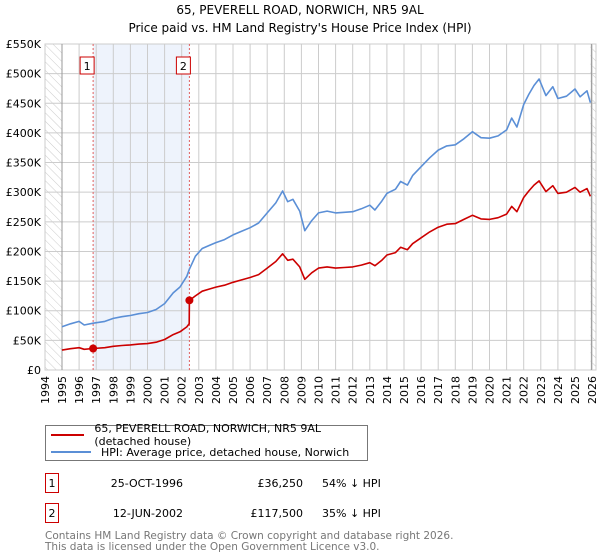 This screenshot has height=560, width=600. Describe the element at coordinates (24, 192) in the screenshot. I see `y-tick-label: £300K` at that location.